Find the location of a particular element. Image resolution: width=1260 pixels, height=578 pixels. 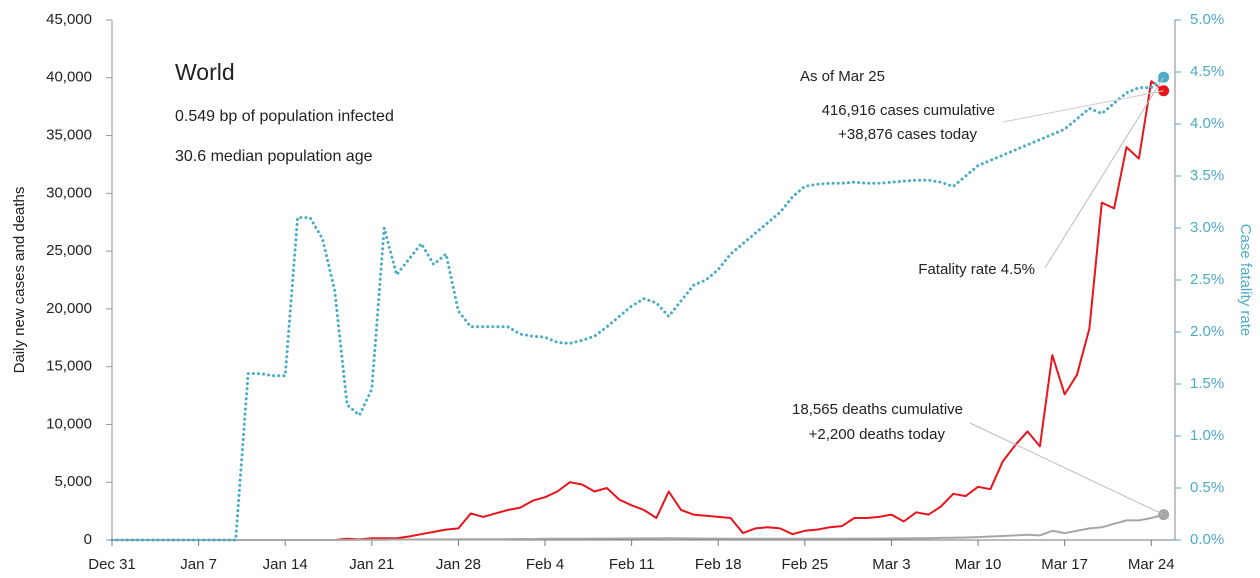

y2-tick-label: 1.5% is located at coordinates (1207, 383).